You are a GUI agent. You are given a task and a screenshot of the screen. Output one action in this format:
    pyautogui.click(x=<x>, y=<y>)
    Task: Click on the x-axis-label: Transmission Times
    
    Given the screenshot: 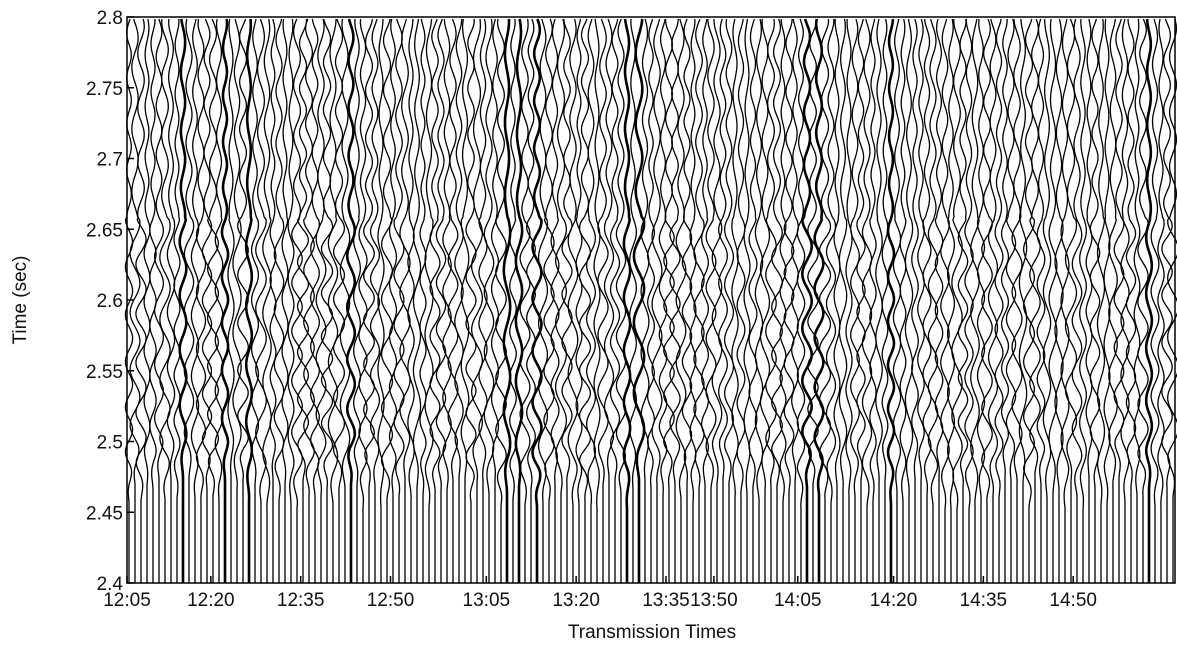 What is the action you would take?
    pyautogui.click(x=652, y=632)
    